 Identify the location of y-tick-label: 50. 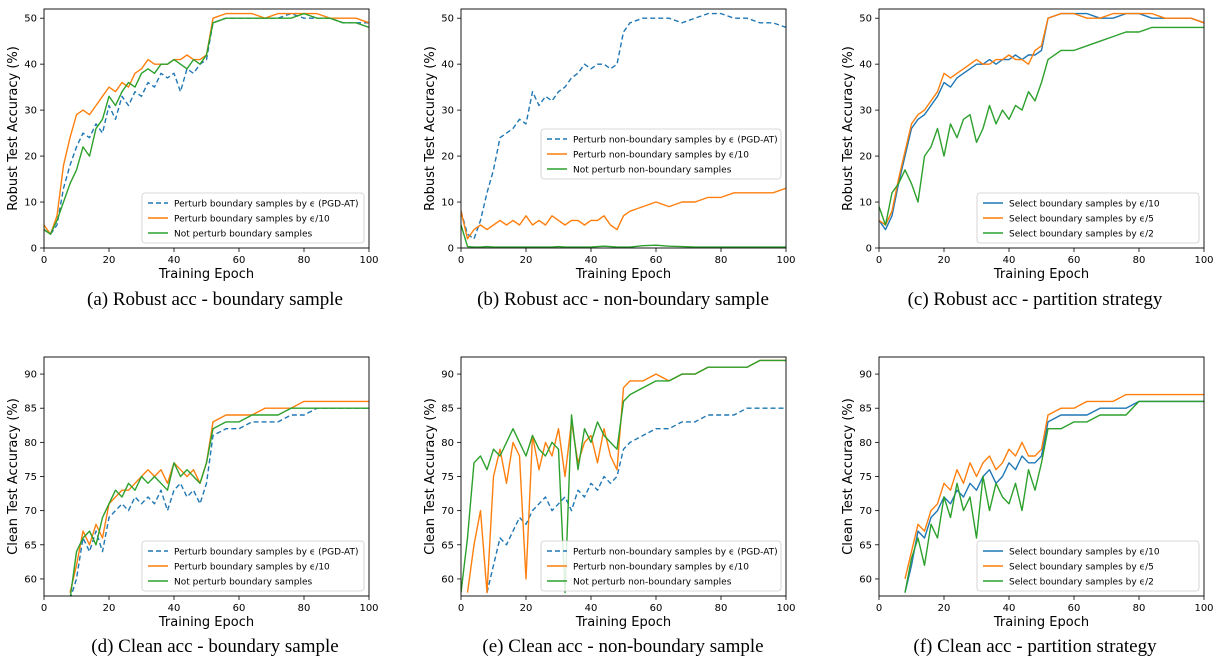
(447, 19).